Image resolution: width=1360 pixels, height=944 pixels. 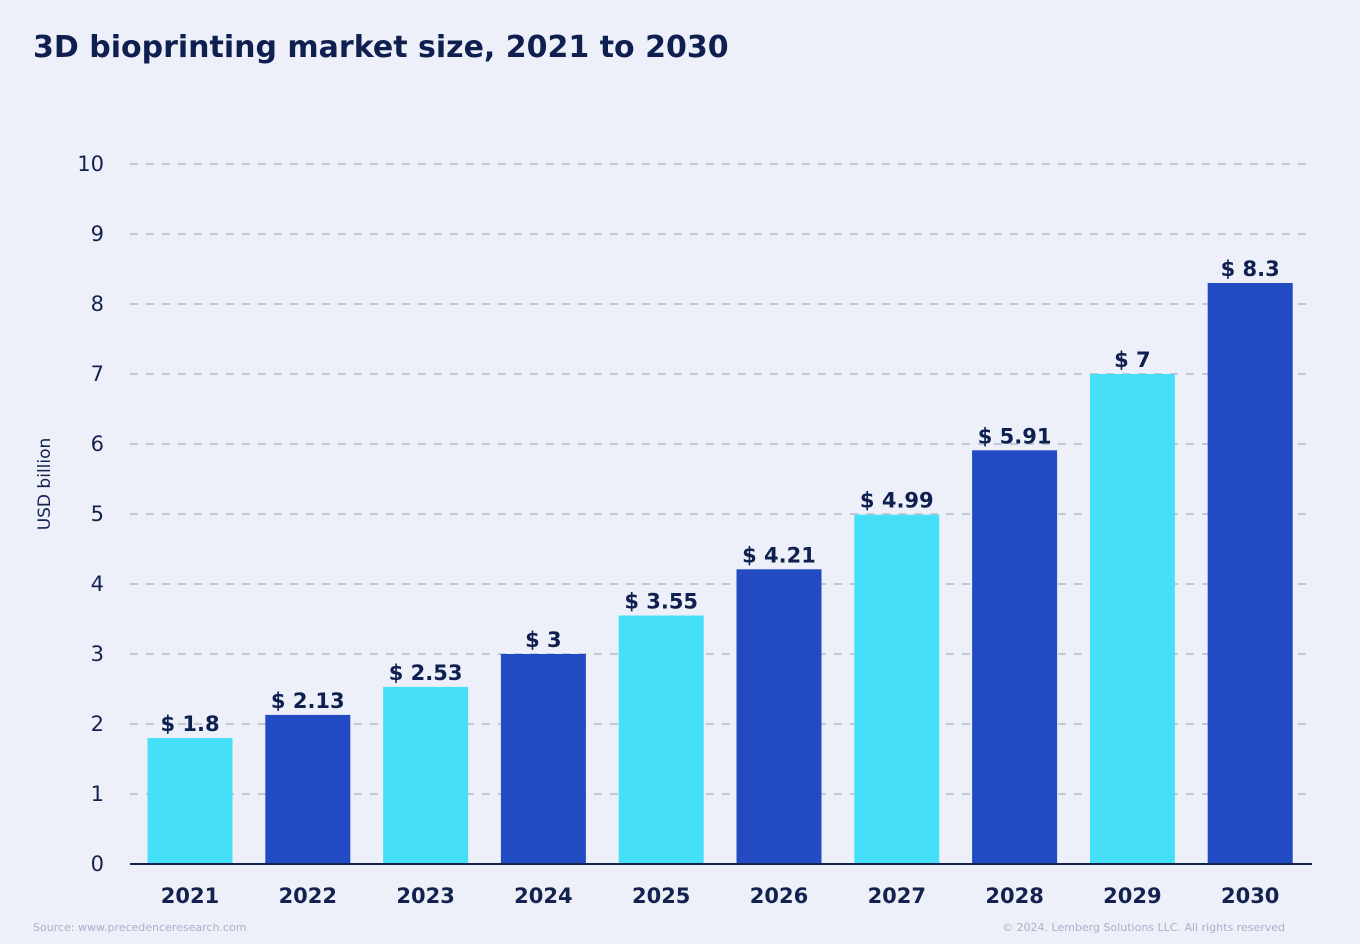 I want to click on bar-2023, so click(x=426, y=775).